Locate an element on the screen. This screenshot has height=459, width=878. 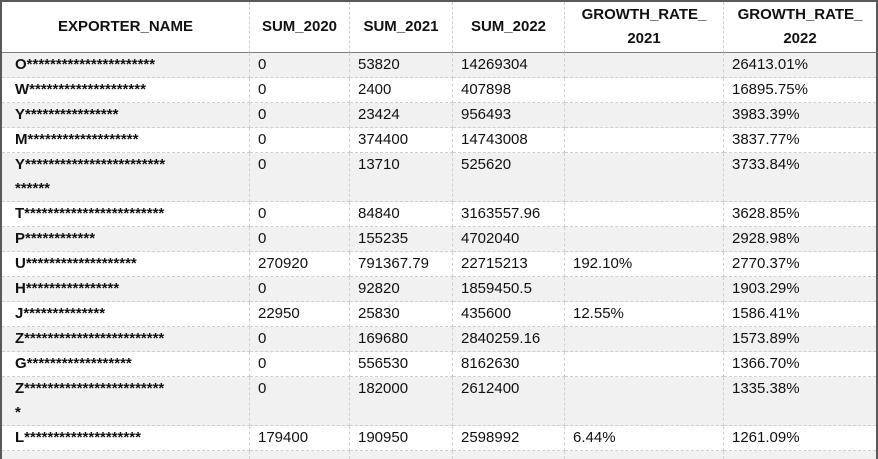
cell-sum-2022: 14269304 is located at coordinates (509, 65).